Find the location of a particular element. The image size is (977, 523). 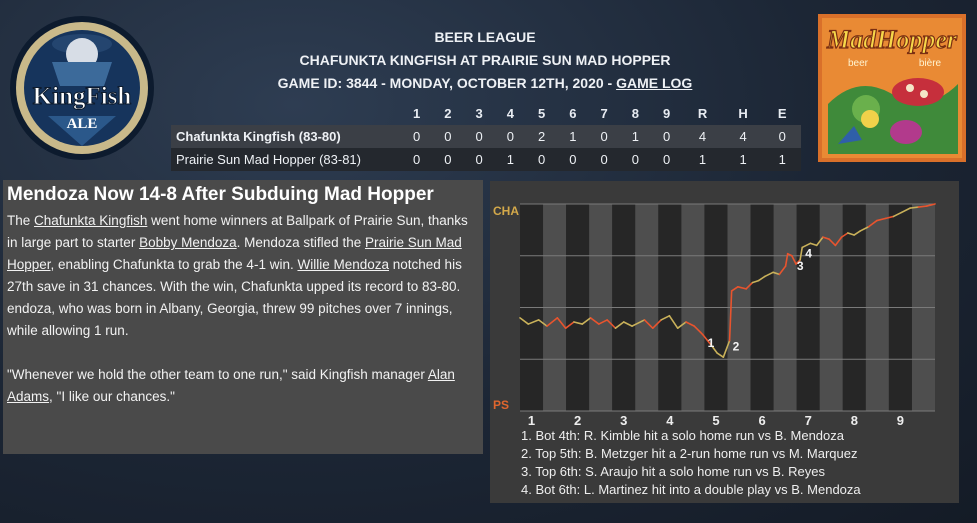

svg-text: ALE is located at coordinates (82, 124).